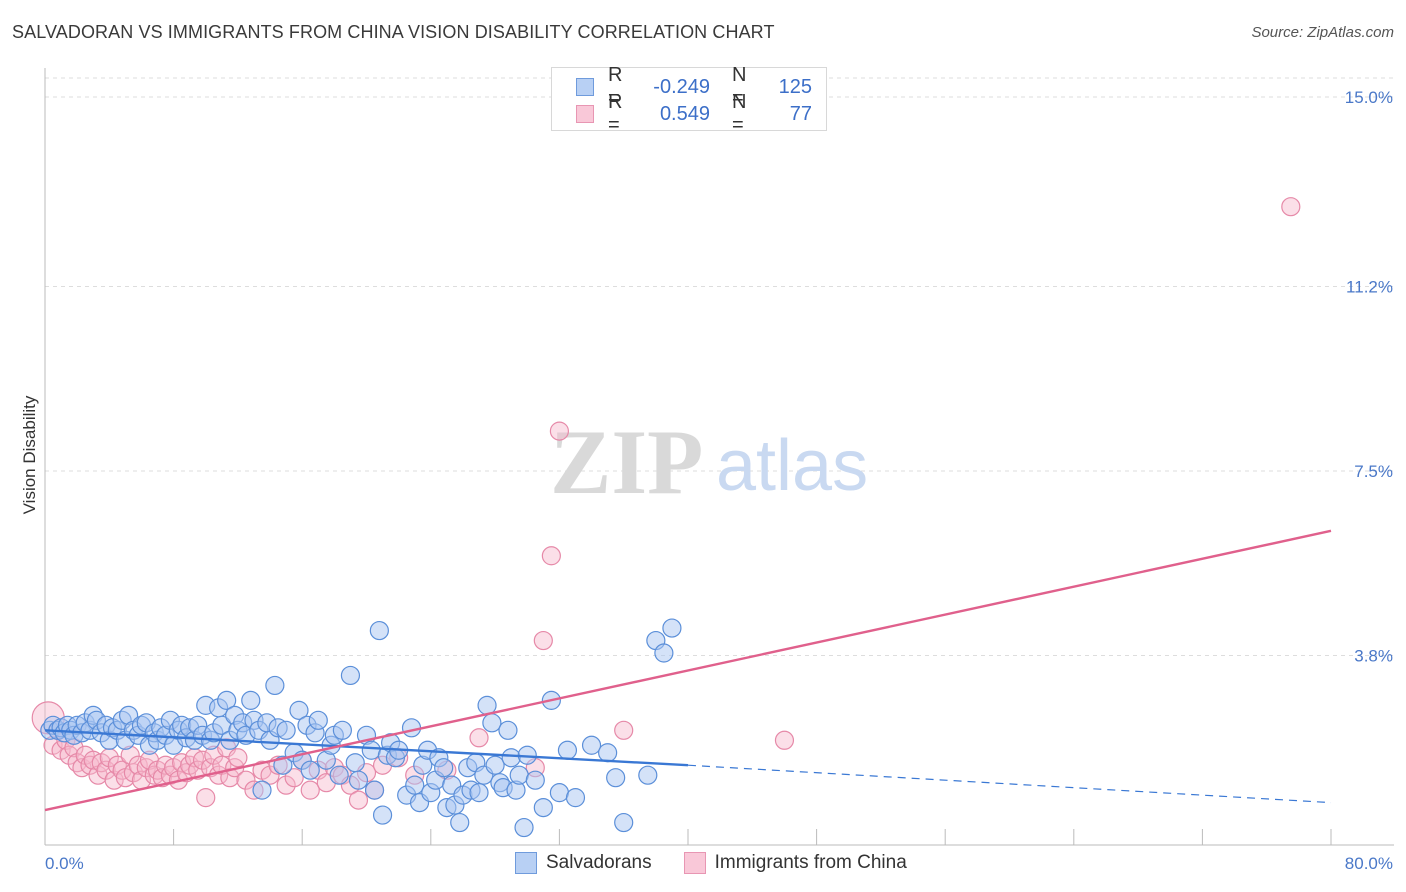 This screenshot has height=892, width=1406. I want to click on series-legend: Salvadorans Immigrants from China, so click(727, 863).